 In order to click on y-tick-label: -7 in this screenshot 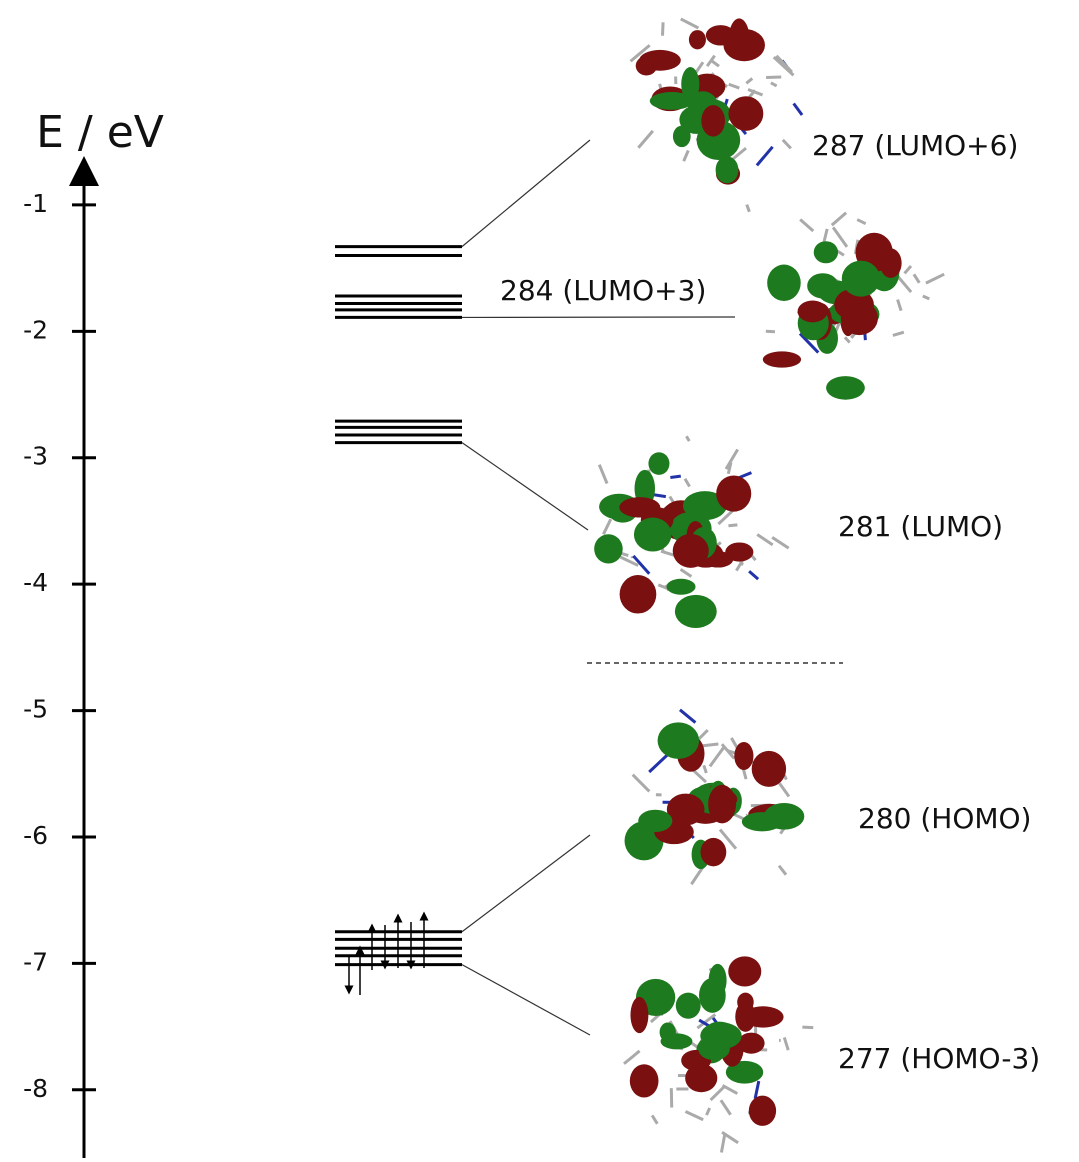, I will do `click(35, 961)`.